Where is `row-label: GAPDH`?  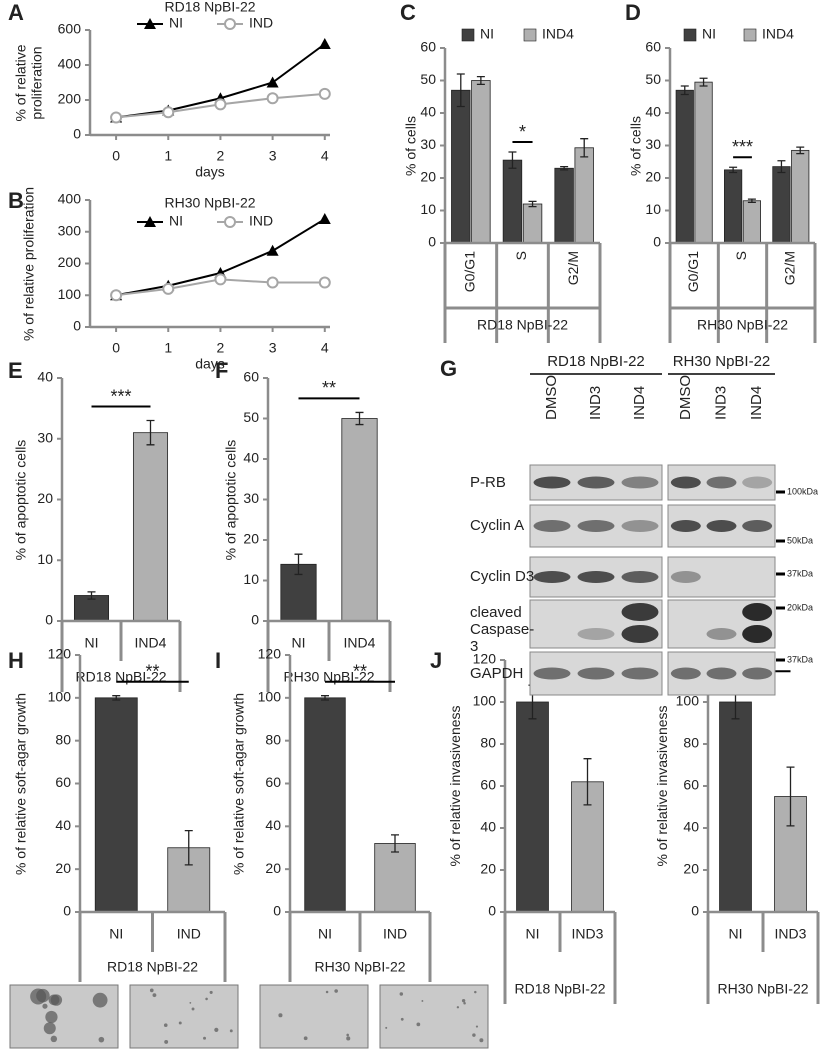 row-label: GAPDH is located at coordinates (497, 673).